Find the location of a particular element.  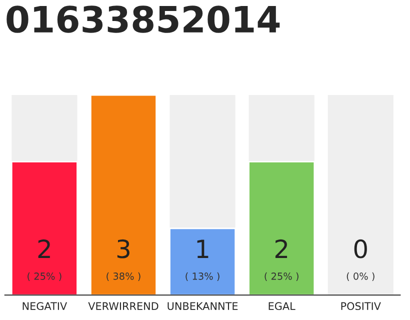

annotation: ( 13% ) is located at coordinates (203, 277).